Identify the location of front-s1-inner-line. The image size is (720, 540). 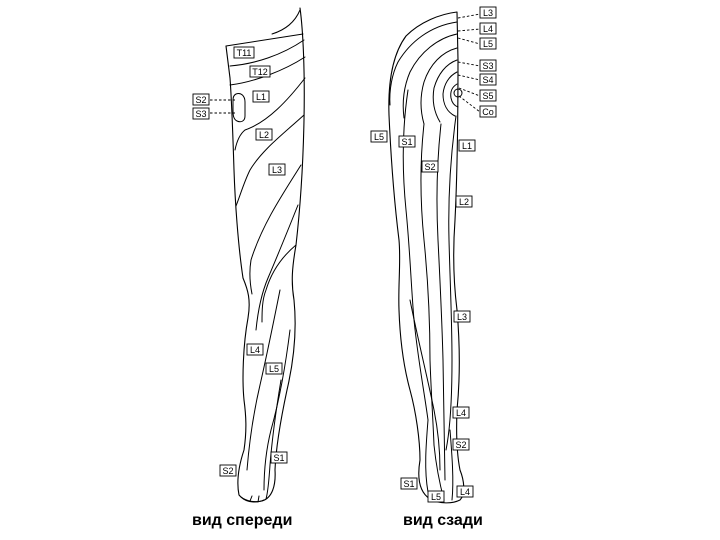
(273, 439).